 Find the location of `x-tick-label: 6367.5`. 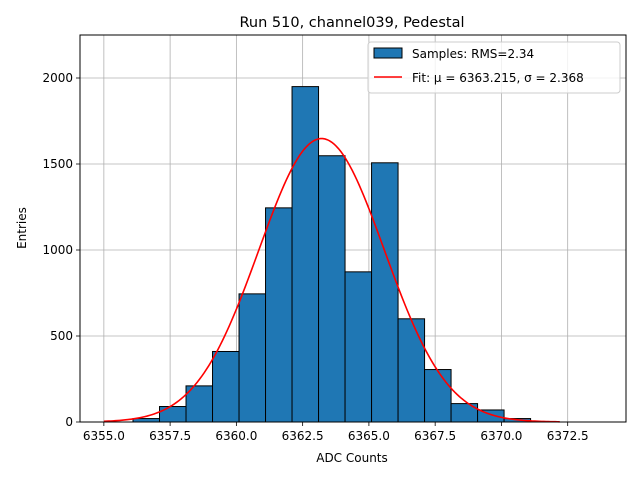

x-tick-label: 6367.5 is located at coordinates (435, 436).